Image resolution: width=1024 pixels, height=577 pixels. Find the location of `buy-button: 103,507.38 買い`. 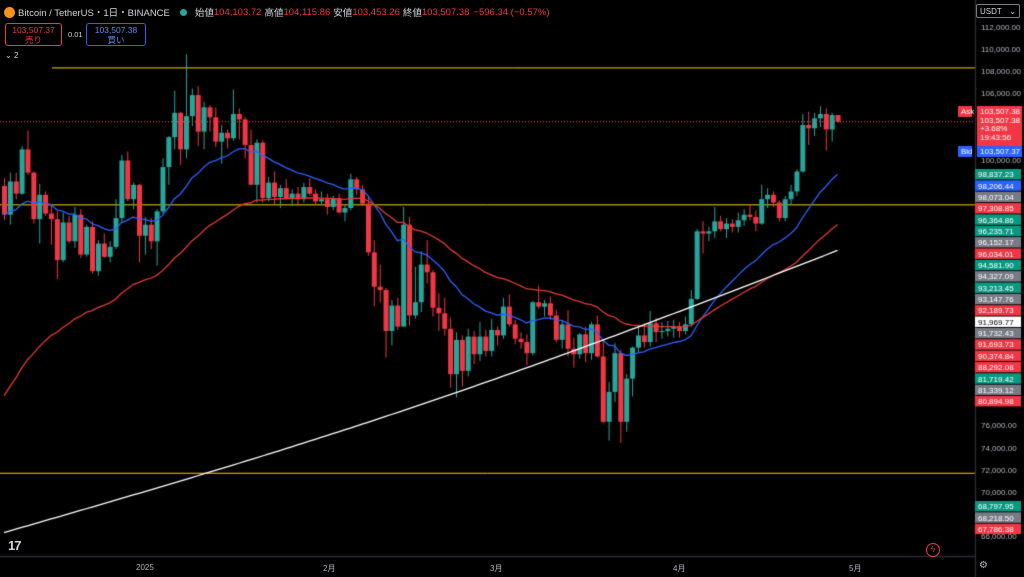

buy-button: 103,507.38 買い is located at coordinates (116, 34).